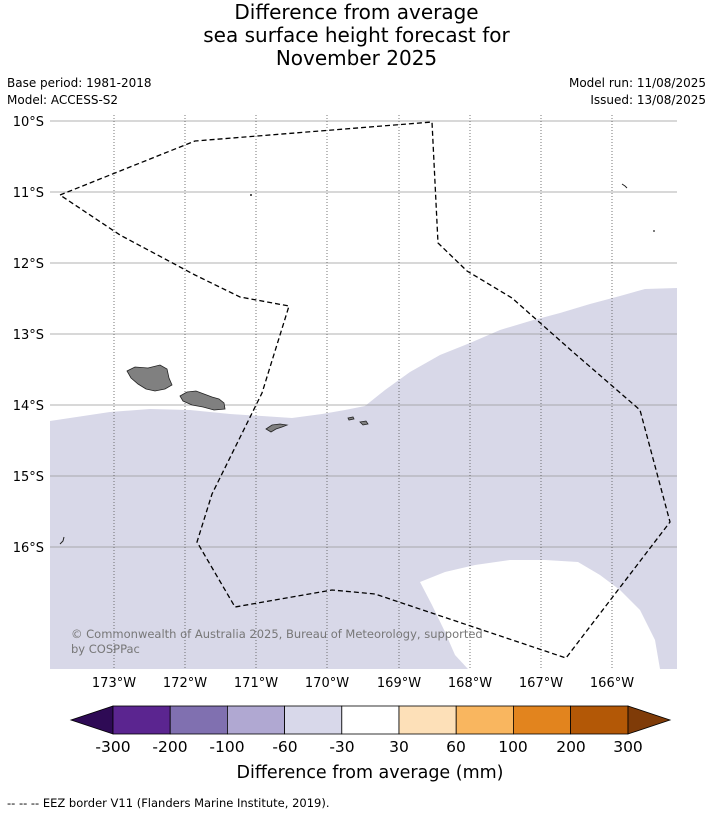 The width and height of the screenshot is (713, 816). What do you see at coordinates (470, 683) in the screenshot?
I see `lon-label: 168°W` at bounding box center [470, 683].